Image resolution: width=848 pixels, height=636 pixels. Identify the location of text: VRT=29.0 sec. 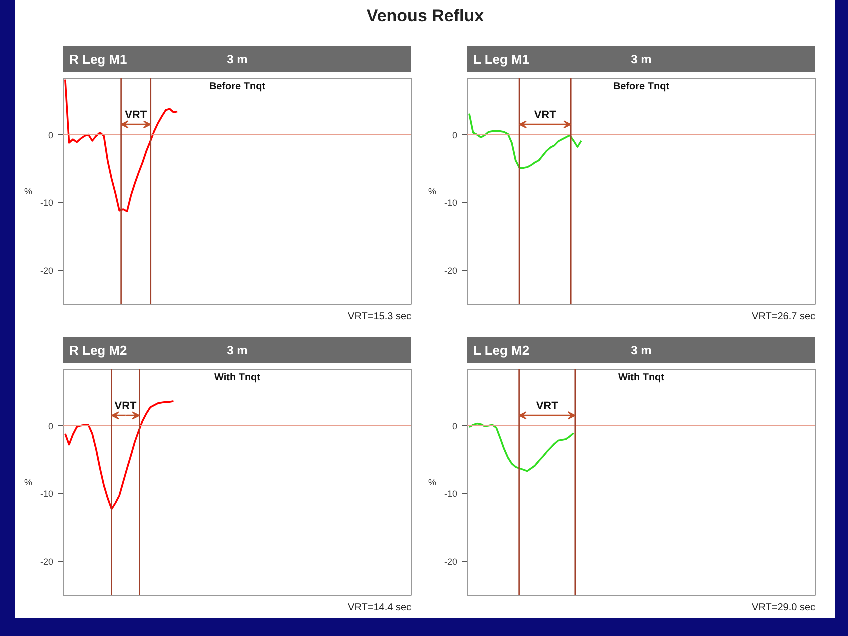
(784, 608).